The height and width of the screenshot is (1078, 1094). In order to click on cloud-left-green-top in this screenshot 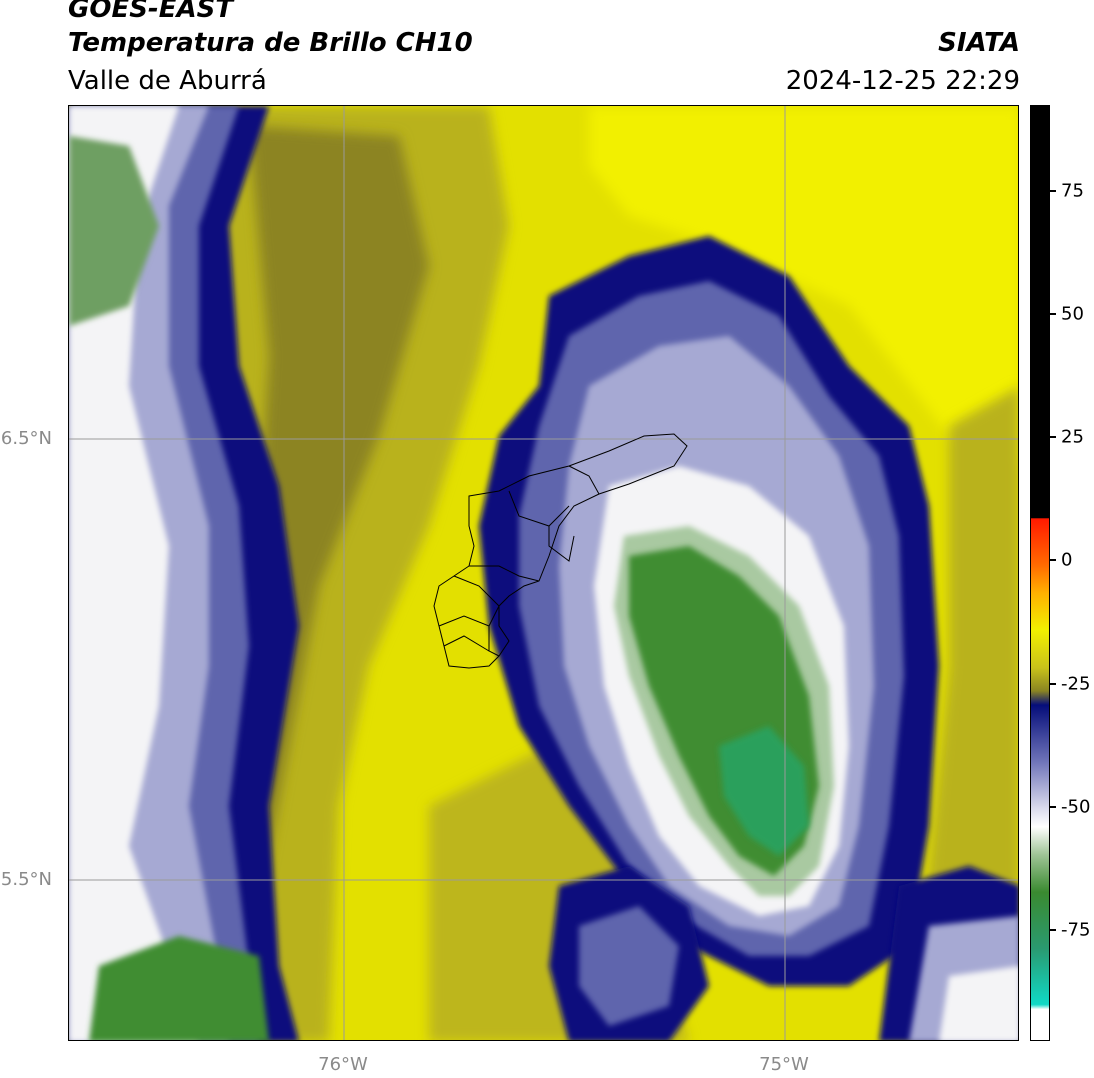, I will do `click(114, 231)`.